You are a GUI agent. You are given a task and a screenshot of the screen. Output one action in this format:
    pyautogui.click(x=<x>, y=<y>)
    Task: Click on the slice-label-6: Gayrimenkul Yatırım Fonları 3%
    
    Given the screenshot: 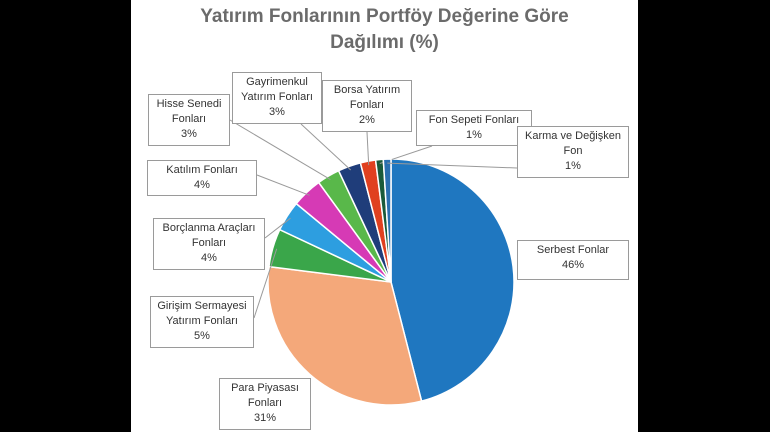 What is the action you would take?
    pyautogui.click(x=277, y=98)
    